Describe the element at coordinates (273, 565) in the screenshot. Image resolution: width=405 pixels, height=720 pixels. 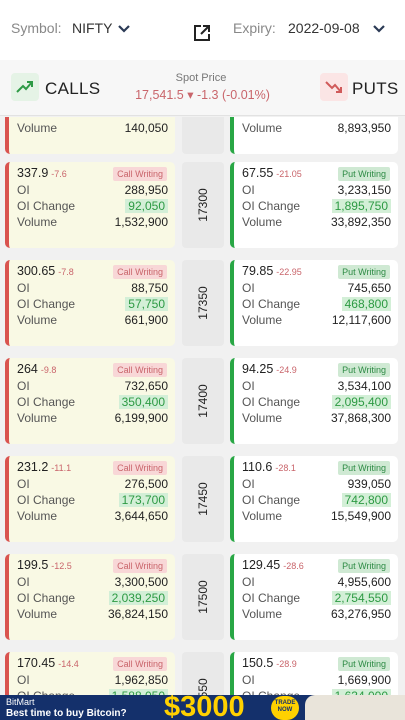
I see `put-price: 129.45 -28.6` at that location.